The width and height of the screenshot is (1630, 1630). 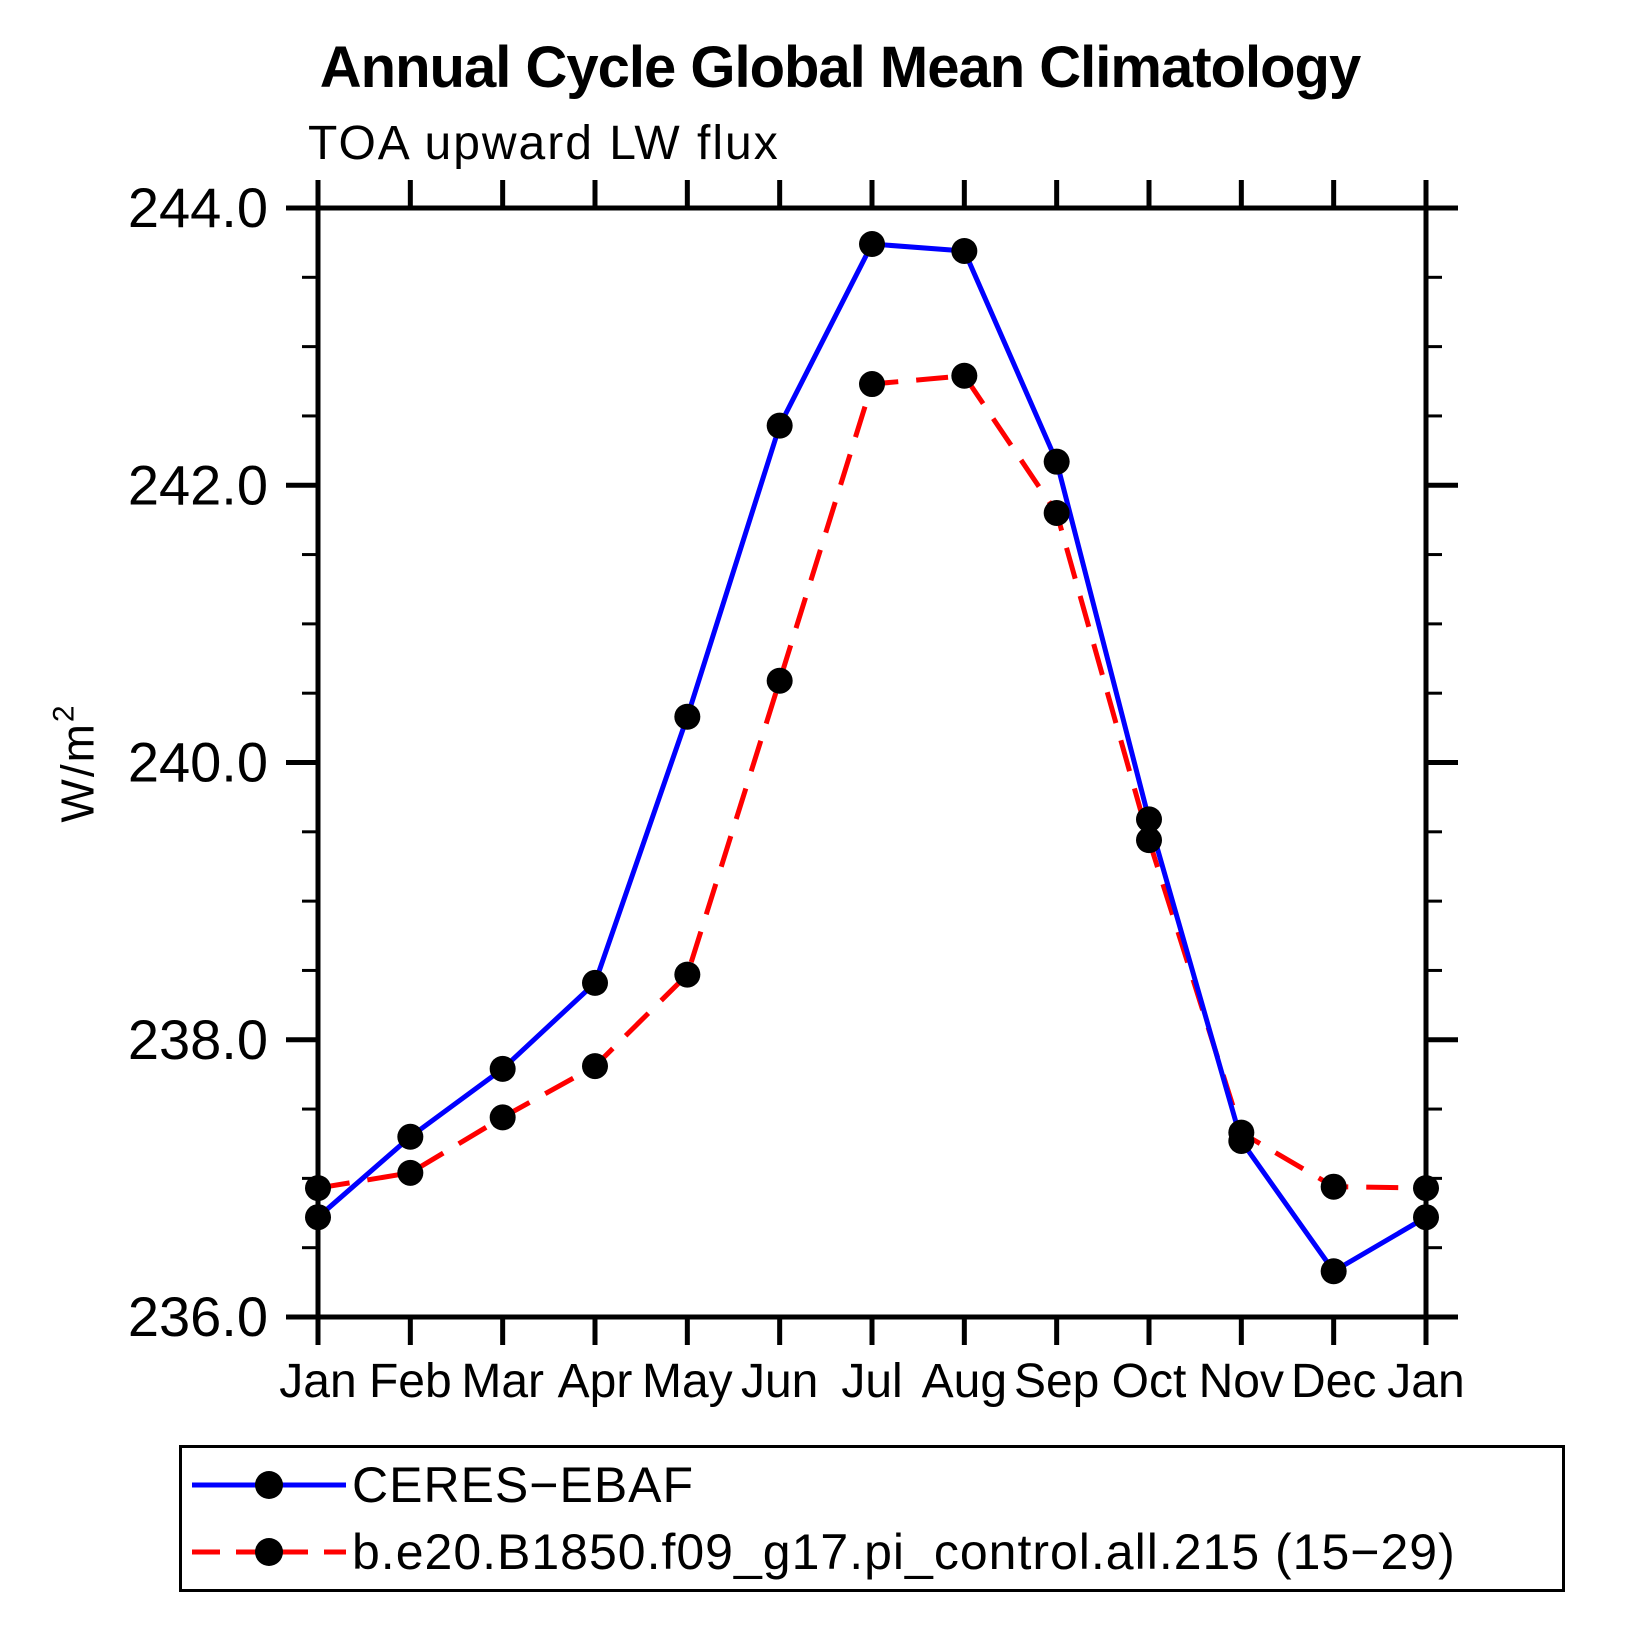 I want to click on legend-solid-line-marker-icon, so click(x=269, y=1485).